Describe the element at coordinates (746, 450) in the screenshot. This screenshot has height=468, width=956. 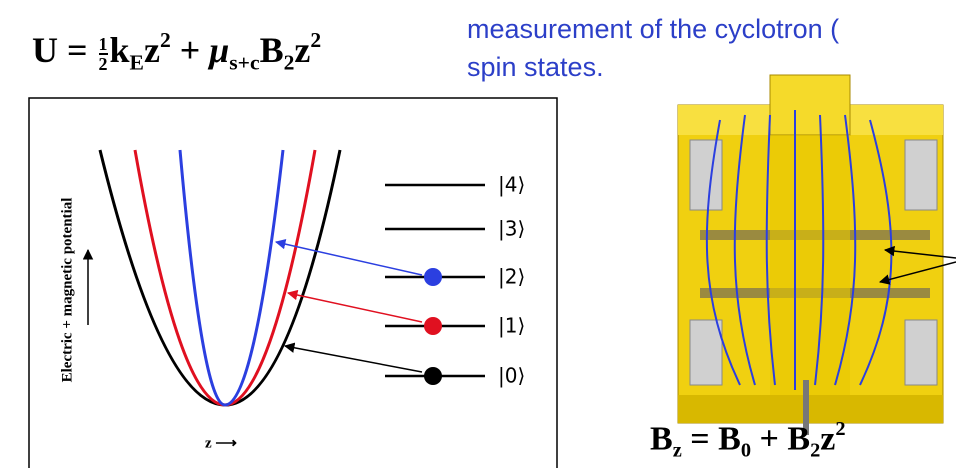
I see `subscript: 0` at that location.